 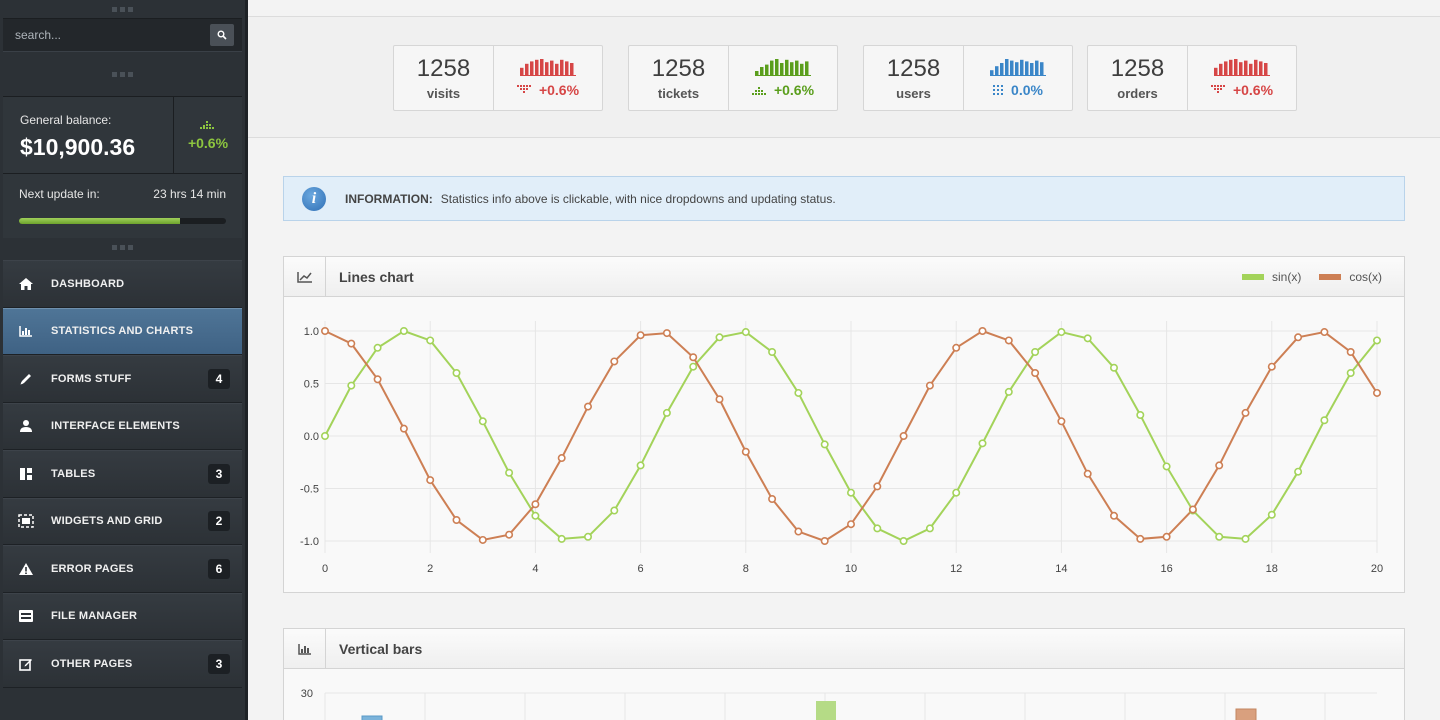 What do you see at coordinates (112, 35) in the screenshot?
I see `search-input` at bounding box center [112, 35].